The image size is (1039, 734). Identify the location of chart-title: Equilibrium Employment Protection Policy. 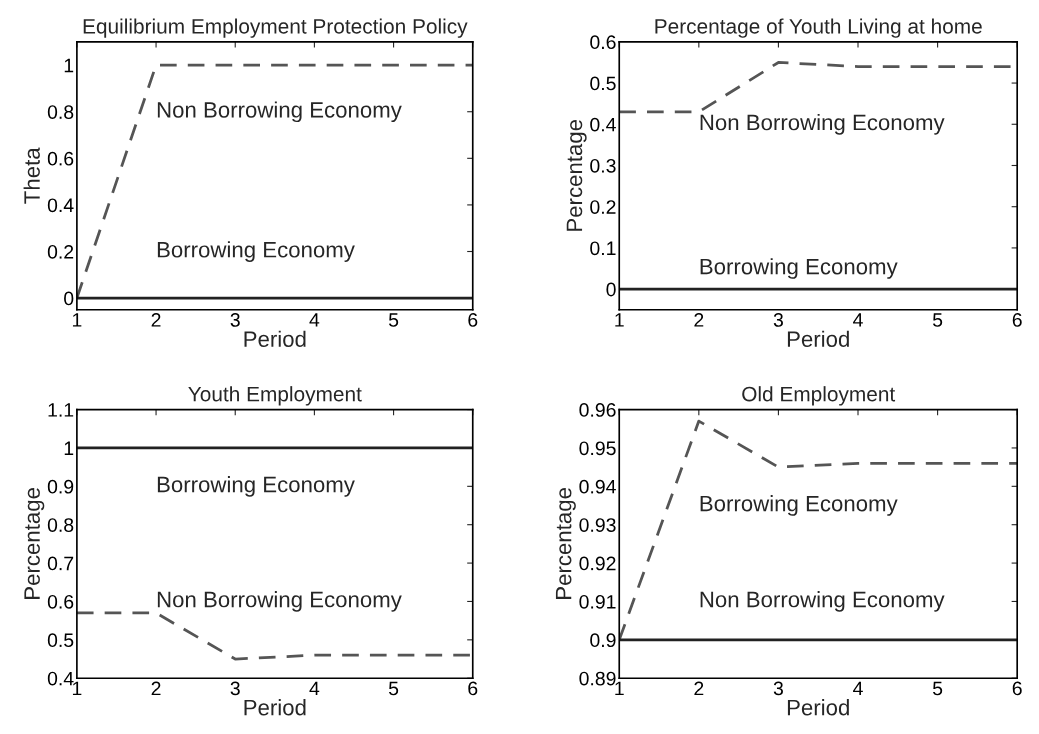
(275, 28).